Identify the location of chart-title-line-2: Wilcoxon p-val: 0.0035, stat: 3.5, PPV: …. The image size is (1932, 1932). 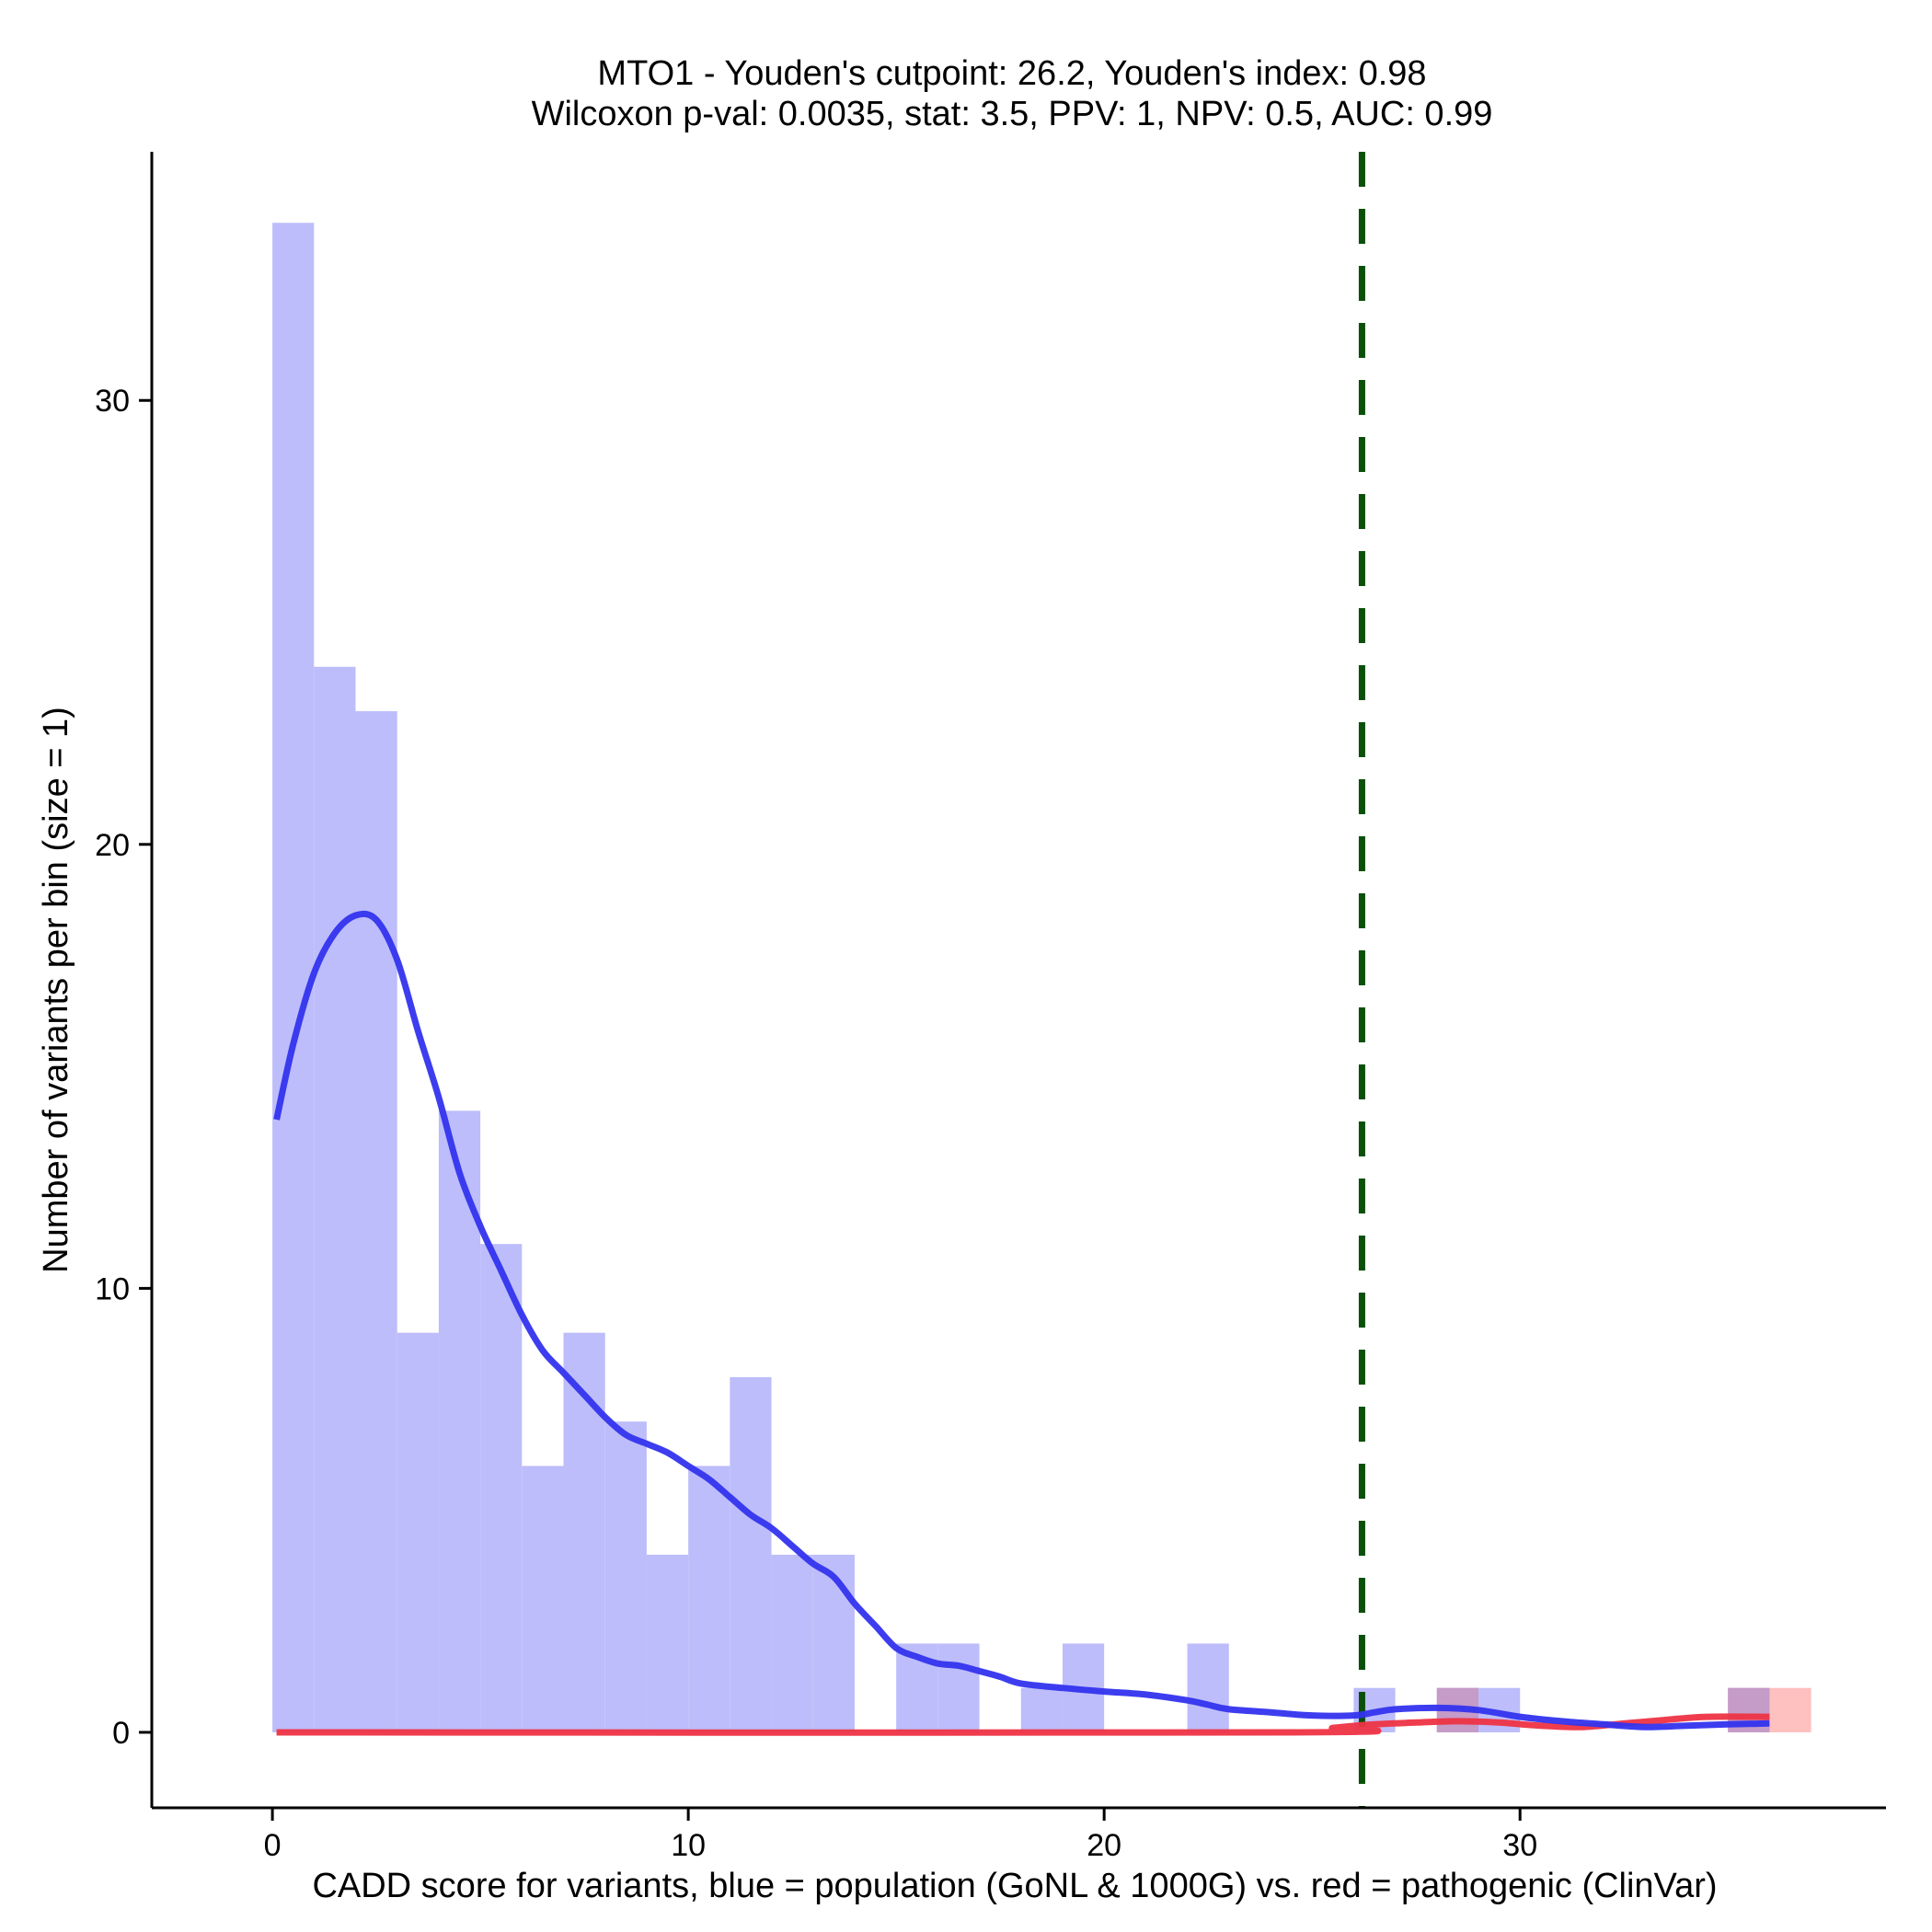
(1012, 114).